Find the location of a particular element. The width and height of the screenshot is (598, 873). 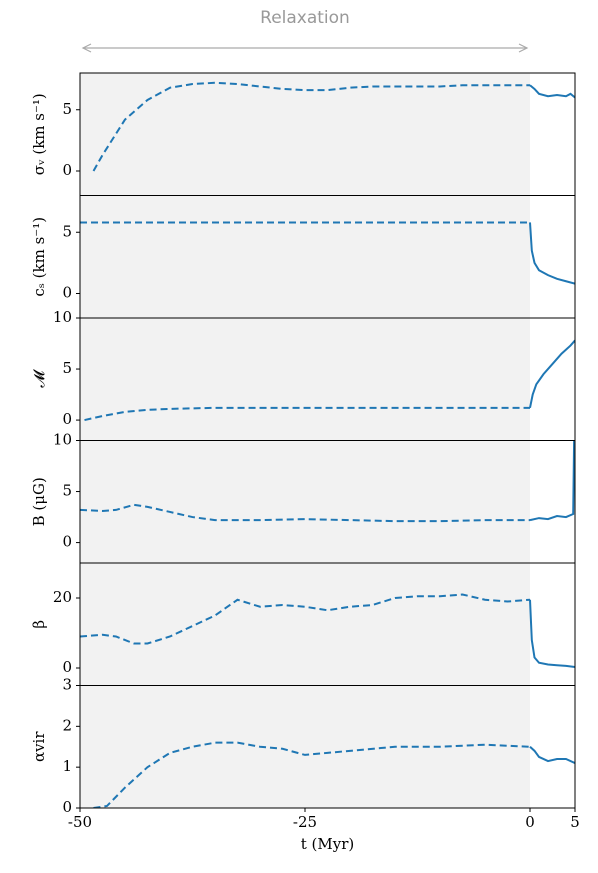

panel-frame is located at coordinates (327, 747).